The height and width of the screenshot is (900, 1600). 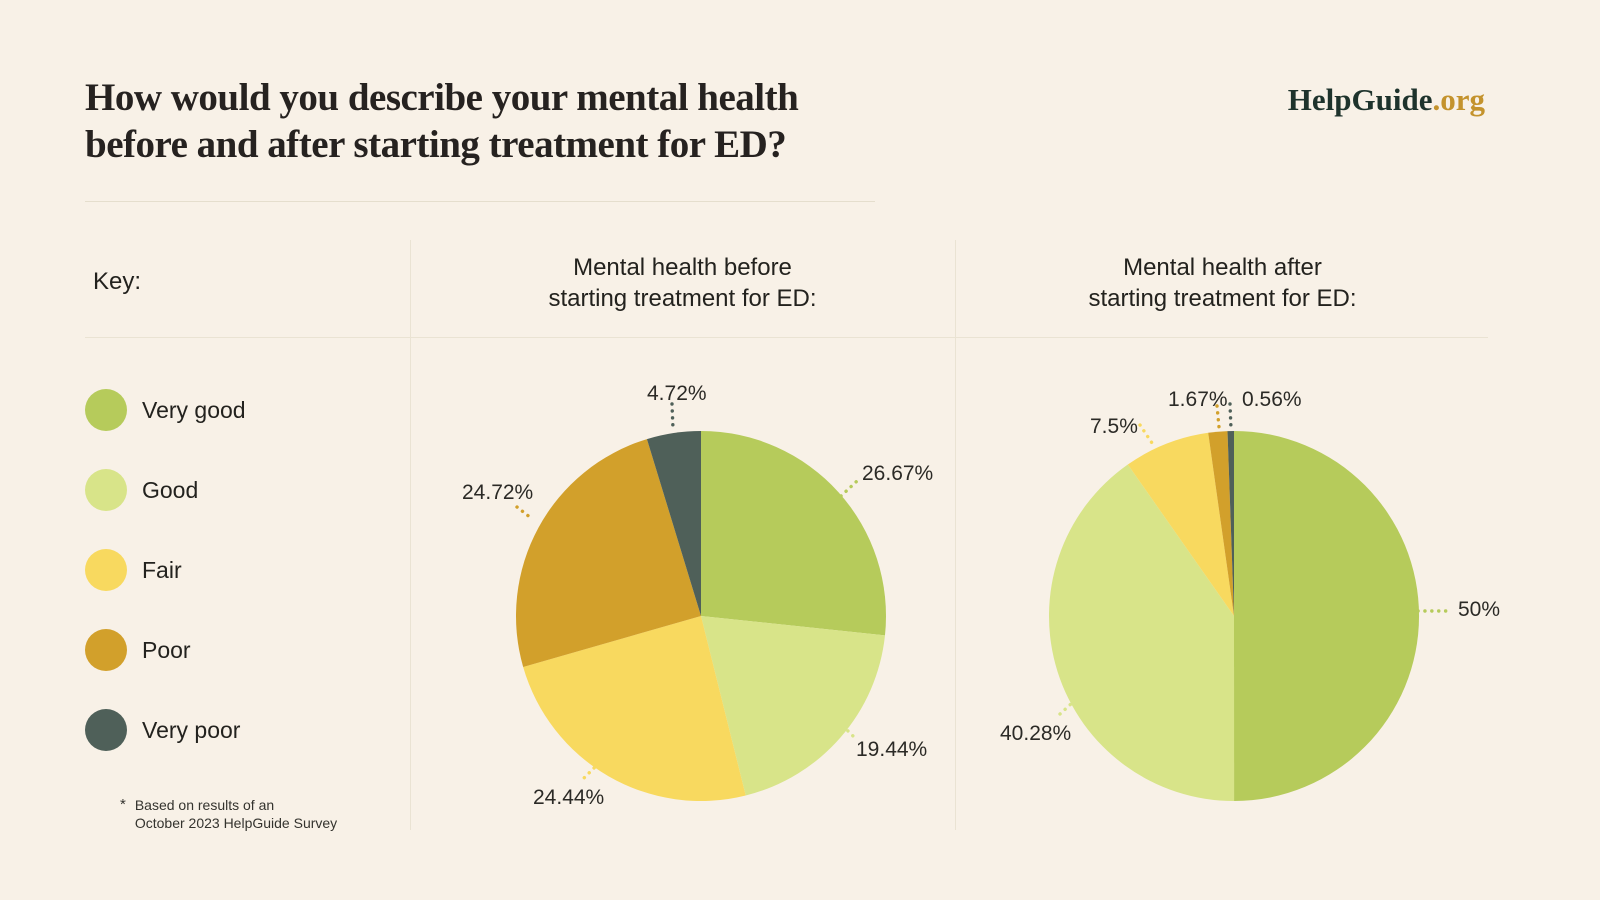 I want to click on slice-percent-label: 40.28%, so click(x=1036, y=733).